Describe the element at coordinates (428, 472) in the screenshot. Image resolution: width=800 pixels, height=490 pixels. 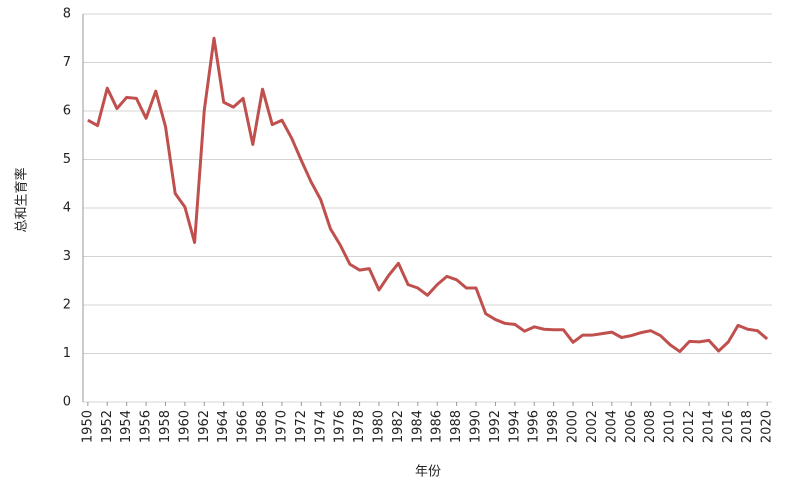
I see `x-axis-label: 年份` at that location.